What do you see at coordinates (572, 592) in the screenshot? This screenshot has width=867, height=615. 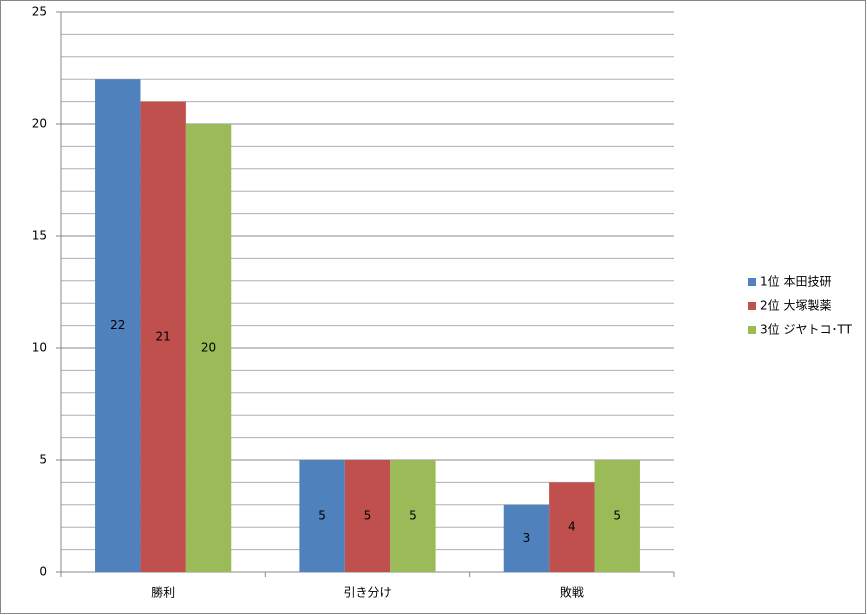 I see `x-tick-label: 敗戦` at bounding box center [572, 592].